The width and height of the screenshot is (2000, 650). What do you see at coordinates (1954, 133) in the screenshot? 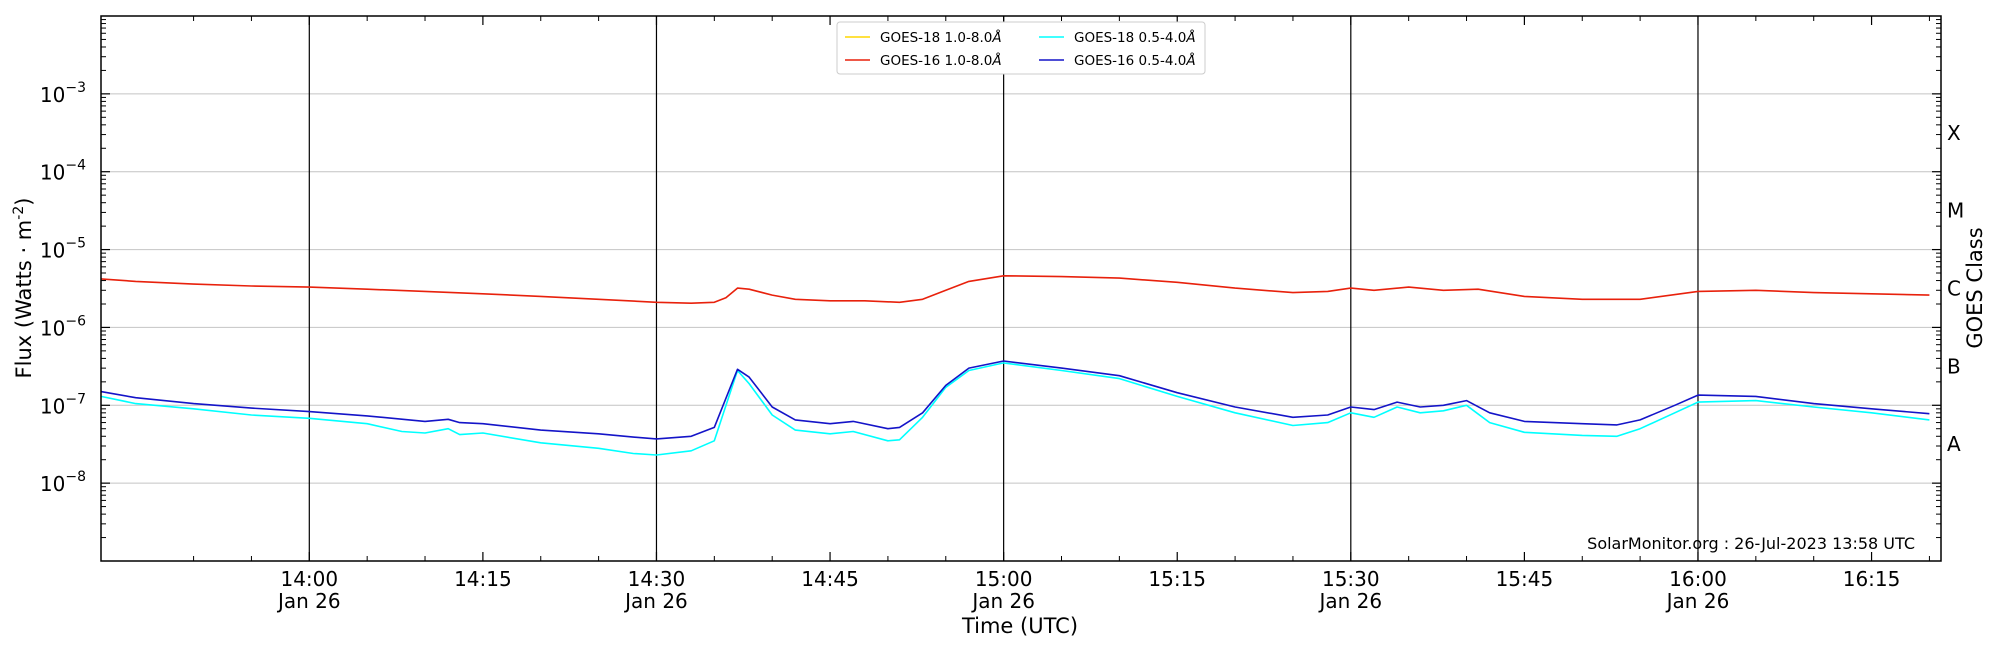
I see `goes-class-label: X` at bounding box center [1954, 133].